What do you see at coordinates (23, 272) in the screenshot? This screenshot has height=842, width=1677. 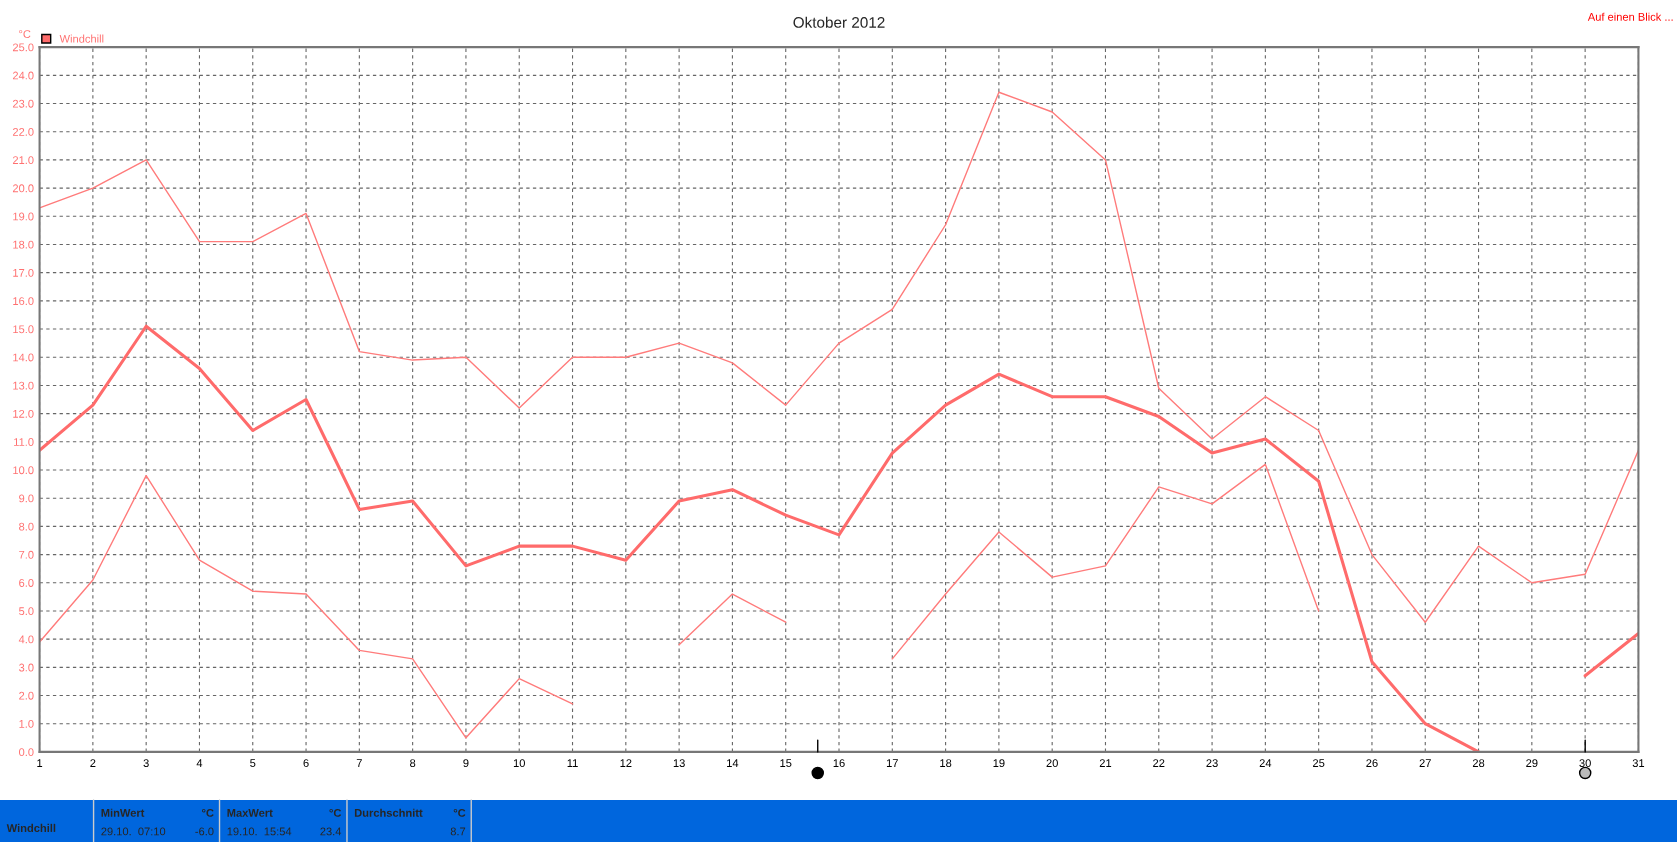 I see `y-tick-label: 17.0` at bounding box center [23, 272].